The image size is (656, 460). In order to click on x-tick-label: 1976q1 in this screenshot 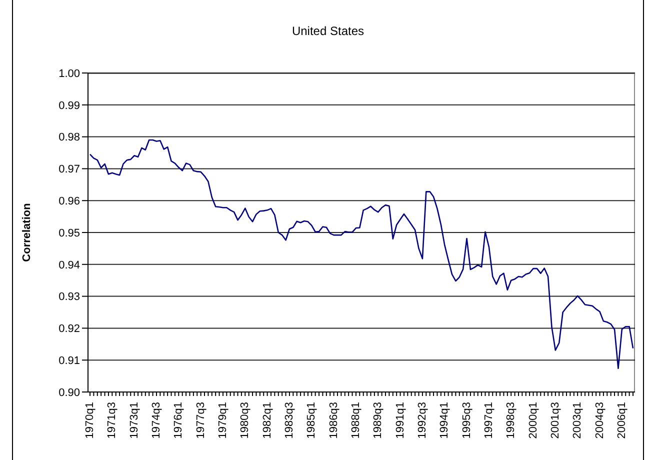, I will do `click(178, 420)`.